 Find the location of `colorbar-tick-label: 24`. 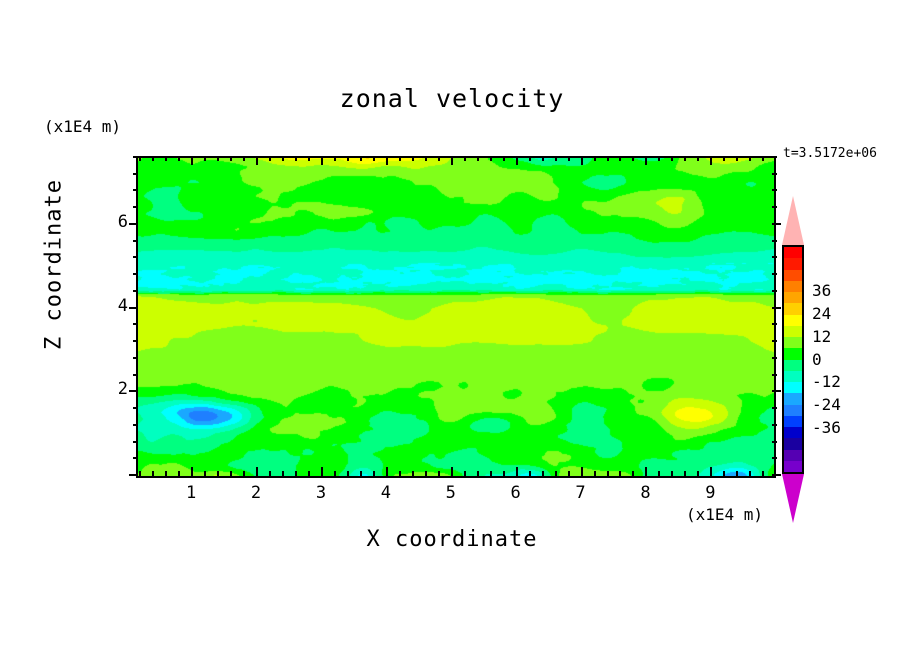

colorbar-tick-label: 24 is located at coordinates (822, 313).